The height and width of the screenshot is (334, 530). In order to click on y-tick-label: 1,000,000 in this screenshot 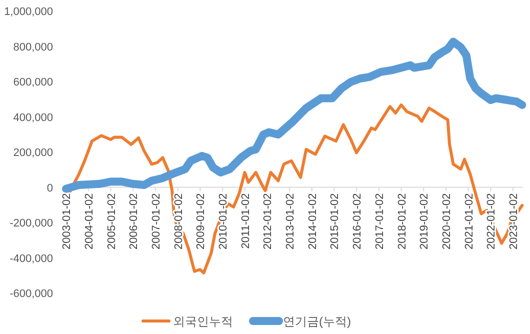, I will do `click(28, 12)`.